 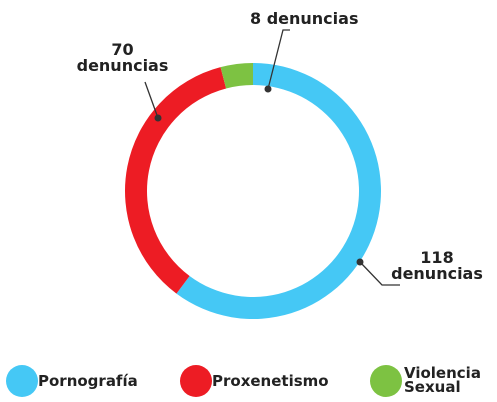 I want to click on legend-label: Violencia Sexual, so click(x=442, y=380).